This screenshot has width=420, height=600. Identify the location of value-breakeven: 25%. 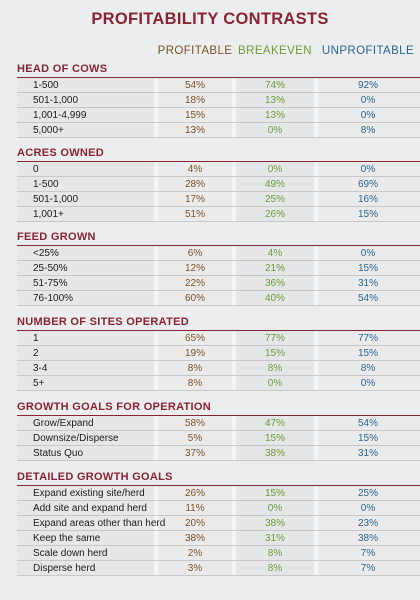
(274, 199).